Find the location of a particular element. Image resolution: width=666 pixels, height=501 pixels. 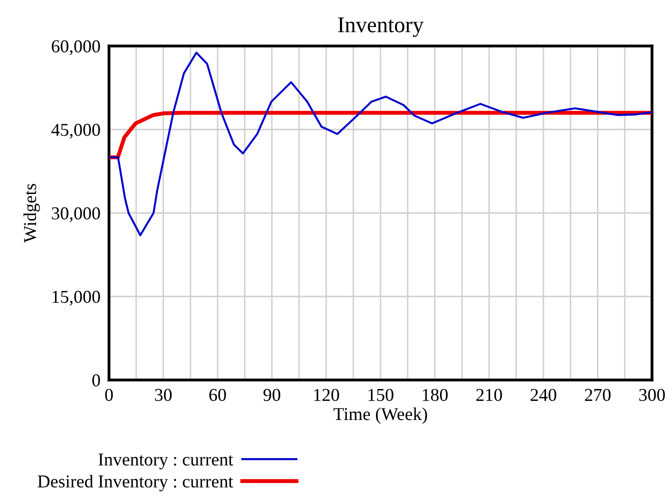

legend-label: Inventory : current is located at coordinates (166, 462).